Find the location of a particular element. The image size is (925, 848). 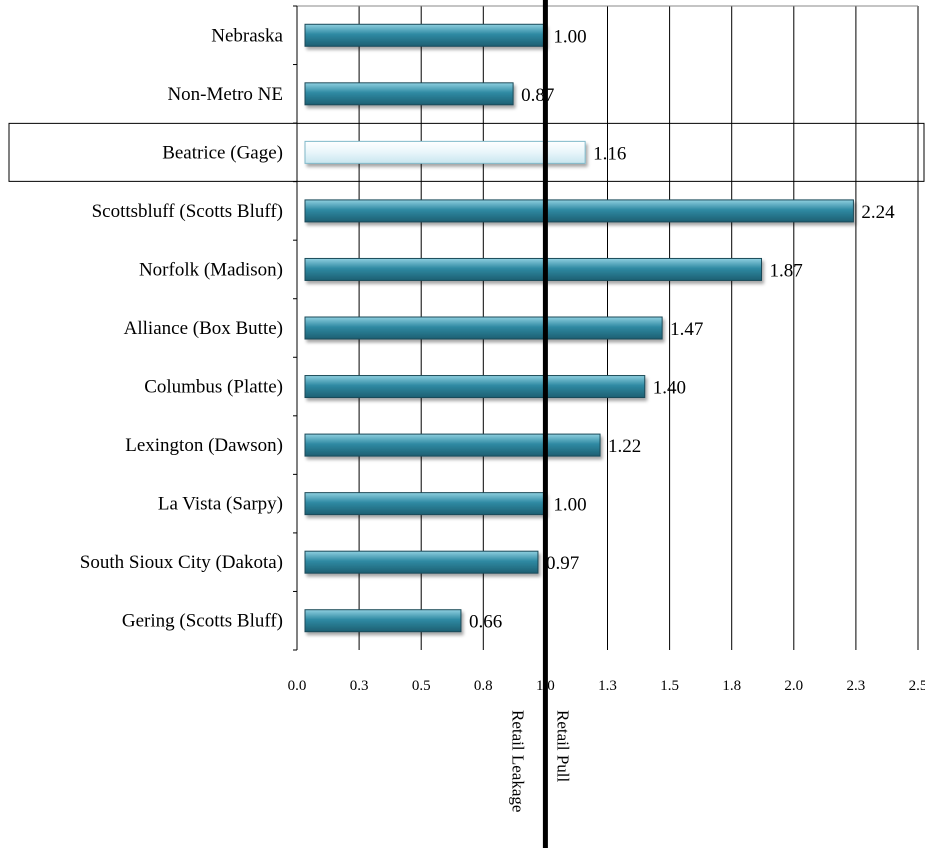

x-tick-label: 0.5 is located at coordinates (421, 686).